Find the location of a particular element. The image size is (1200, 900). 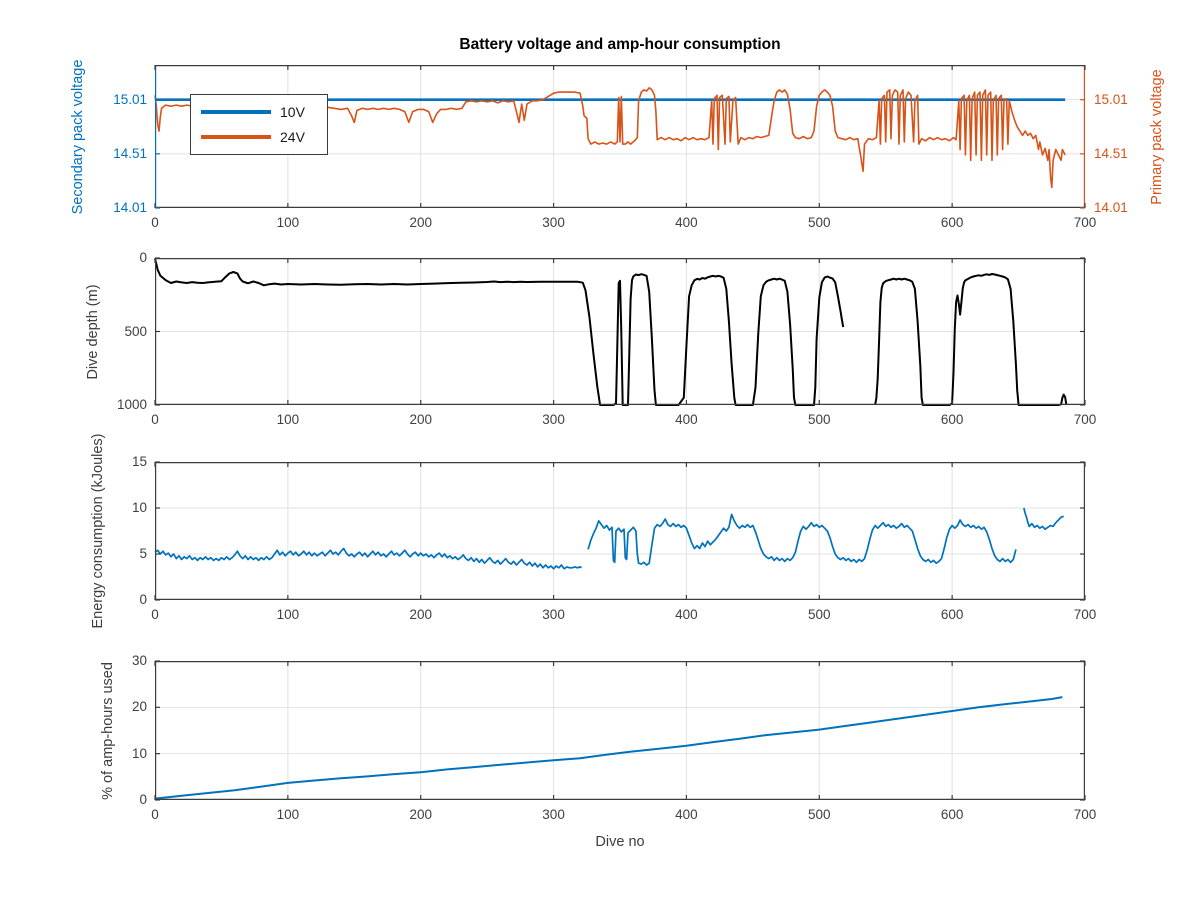

amp-hours-plot-area is located at coordinates (620, 730).